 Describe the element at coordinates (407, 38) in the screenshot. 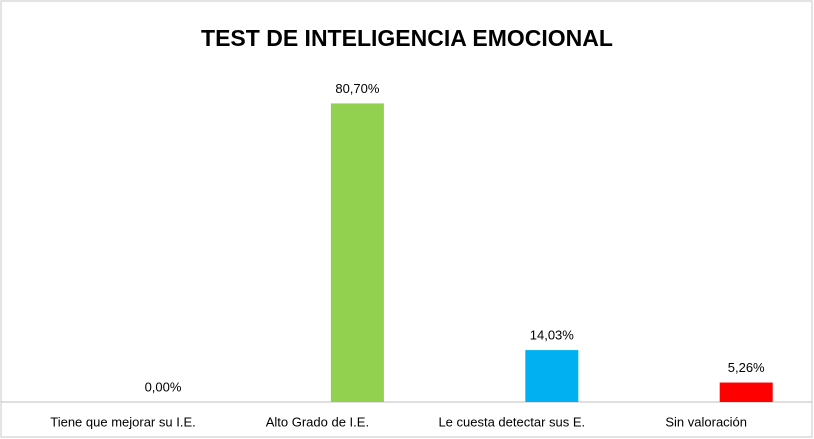

I see `chart-title: TEST DE INTELIGENCIA EMOCIONAL` at that location.